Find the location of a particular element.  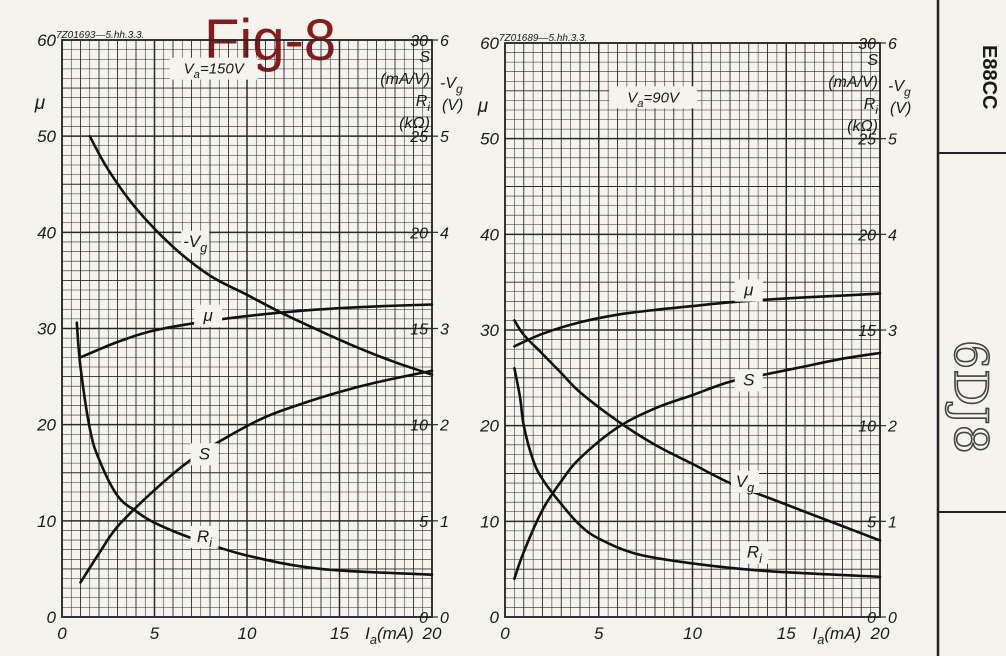

drawing-number: 7Z01689—5.hh.3.3. is located at coordinates (543, 38).